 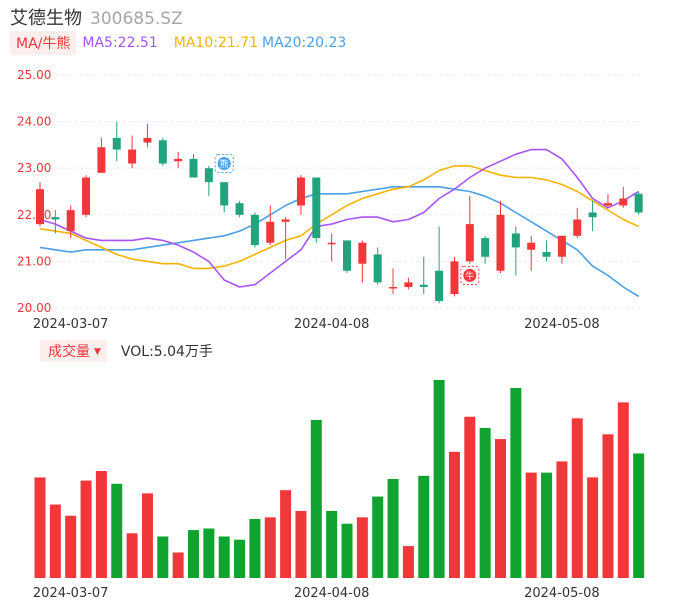 What do you see at coordinates (96, 16) in the screenshot?
I see `stock-header: 艾德生物 300685.SZ` at bounding box center [96, 16].